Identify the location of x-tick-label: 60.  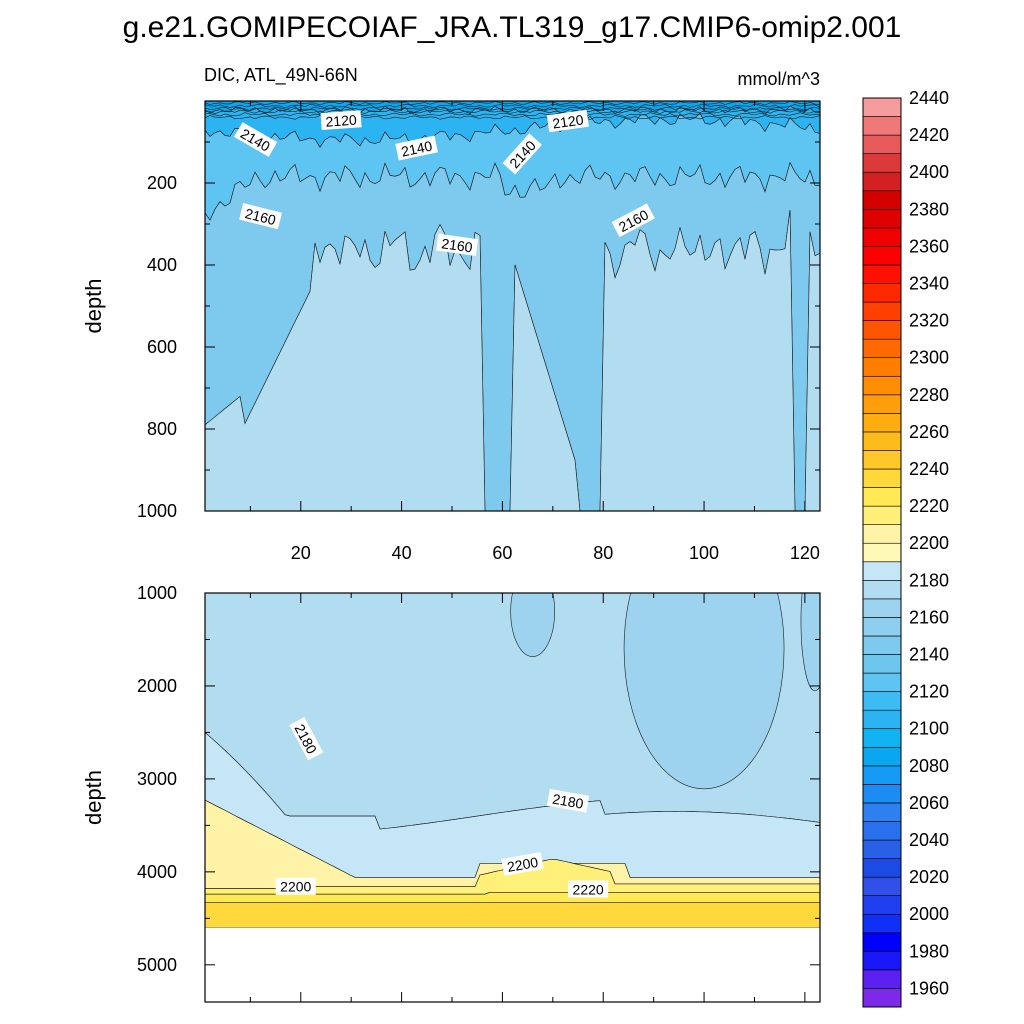
(502, 553).